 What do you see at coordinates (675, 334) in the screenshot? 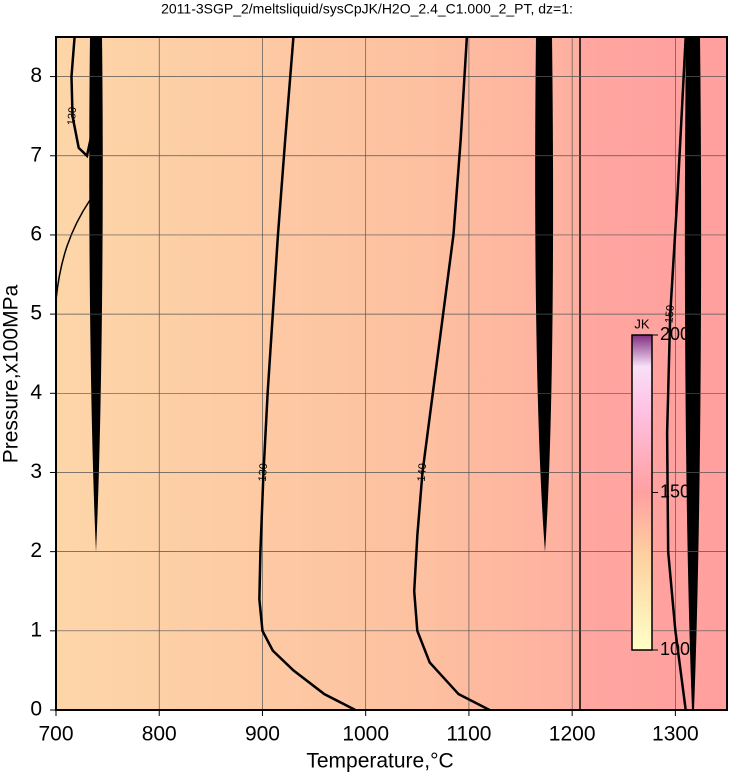
I see `colorbar-tick-label: 200` at bounding box center [675, 334].